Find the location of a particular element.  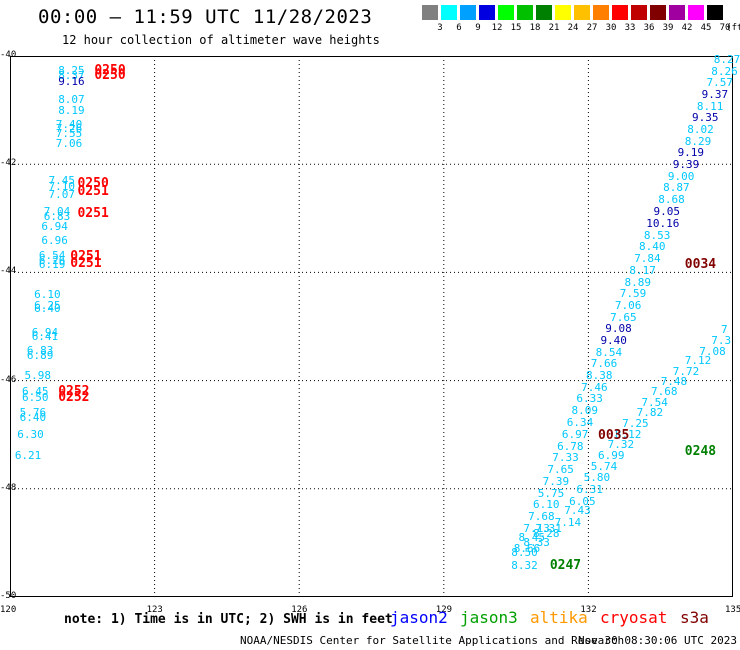

wave-height-value: 6.50 is located at coordinates (35, 397).